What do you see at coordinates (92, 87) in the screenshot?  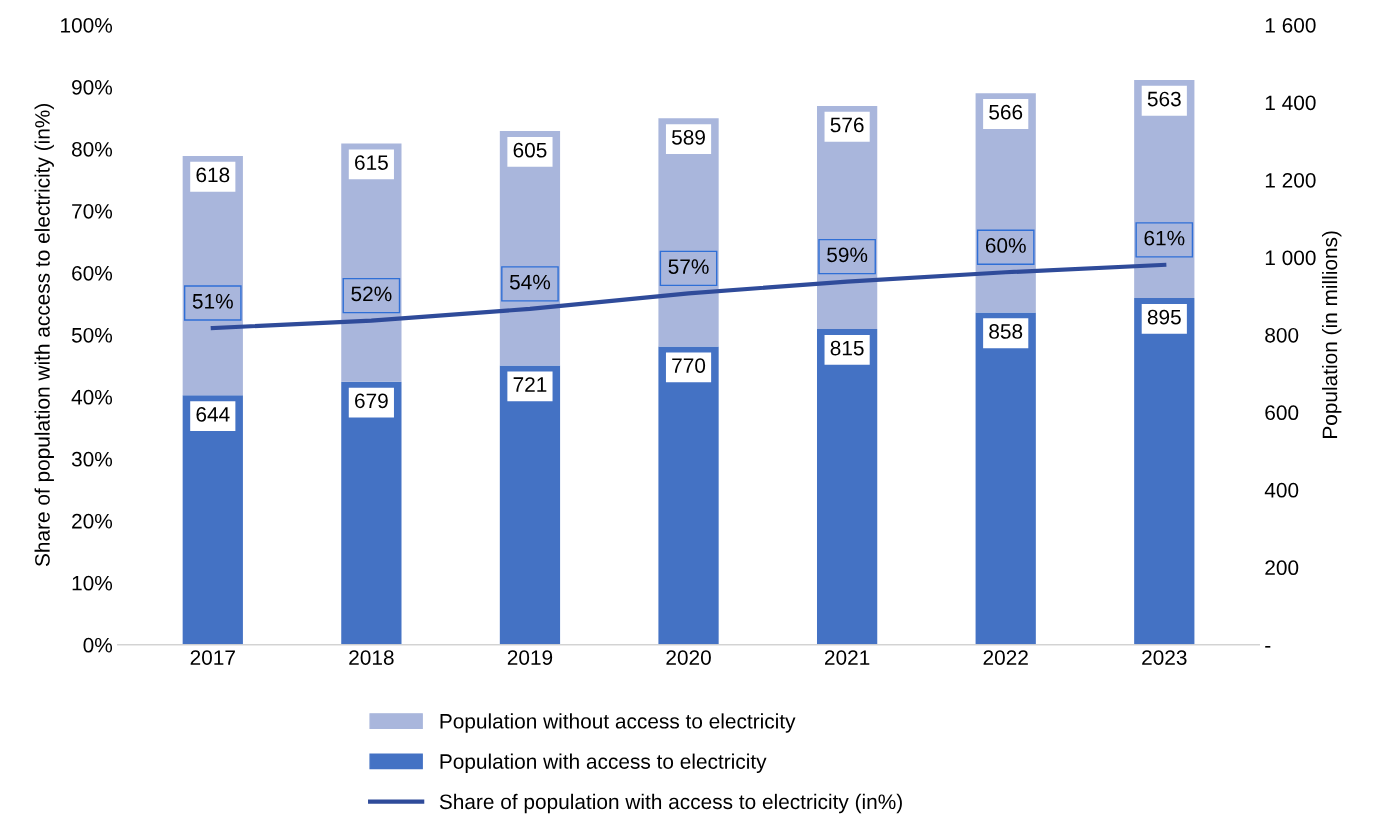 I see `y-tick-label: 90%` at bounding box center [92, 87].